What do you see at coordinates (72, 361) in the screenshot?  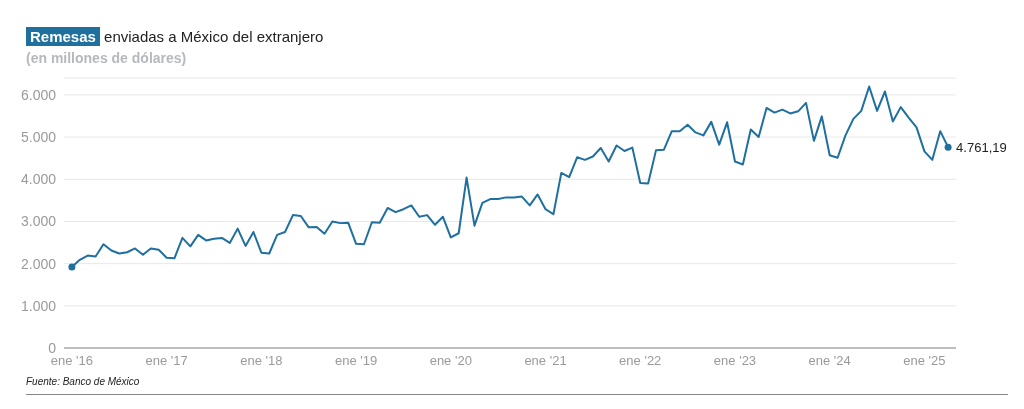 I see `x-tick-label: ene '16` at bounding box center [72, 361].